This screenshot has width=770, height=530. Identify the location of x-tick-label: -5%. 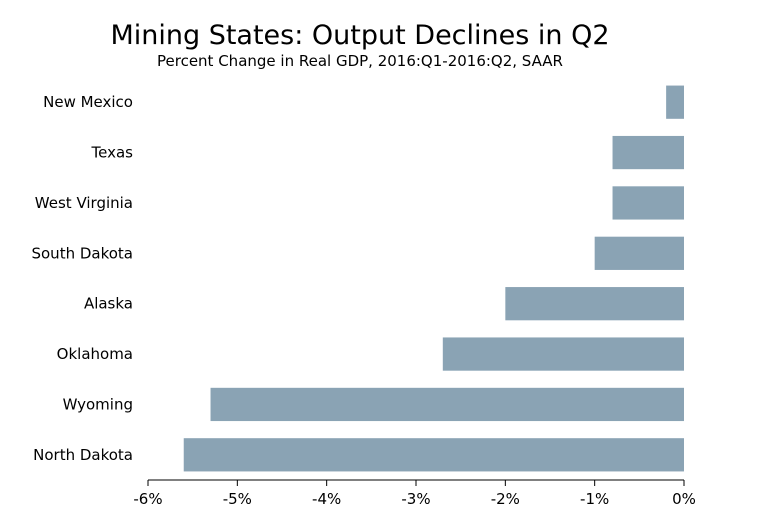
(237, 499).